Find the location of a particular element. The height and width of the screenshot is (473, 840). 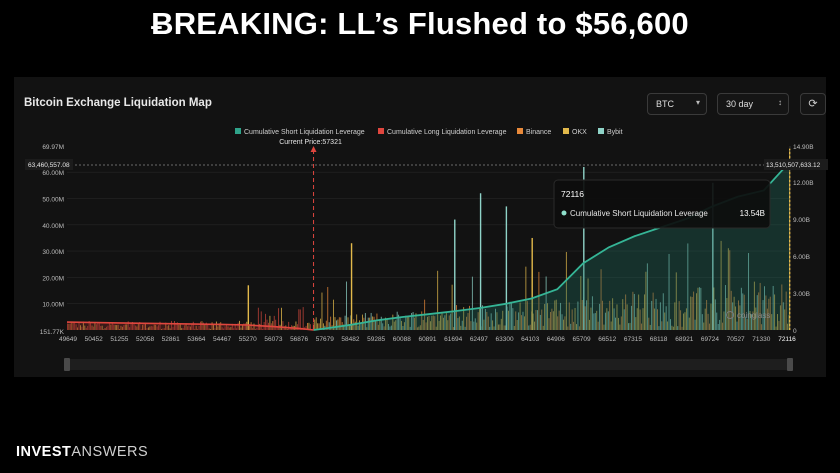

scrollbar-left-handle is located at coordinates (67, 364).